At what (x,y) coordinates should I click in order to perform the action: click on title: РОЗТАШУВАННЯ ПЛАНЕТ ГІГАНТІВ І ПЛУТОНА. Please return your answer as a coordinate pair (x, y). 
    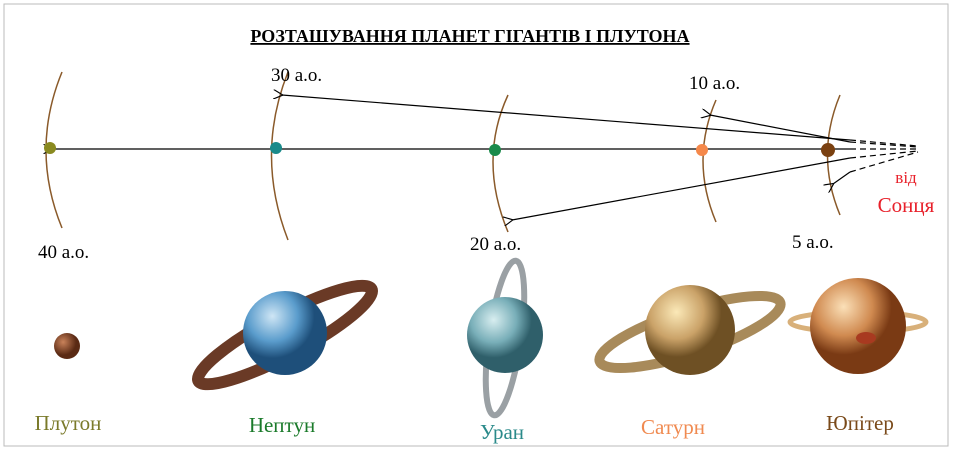
    Looking at the image, I should click on (469, 36).